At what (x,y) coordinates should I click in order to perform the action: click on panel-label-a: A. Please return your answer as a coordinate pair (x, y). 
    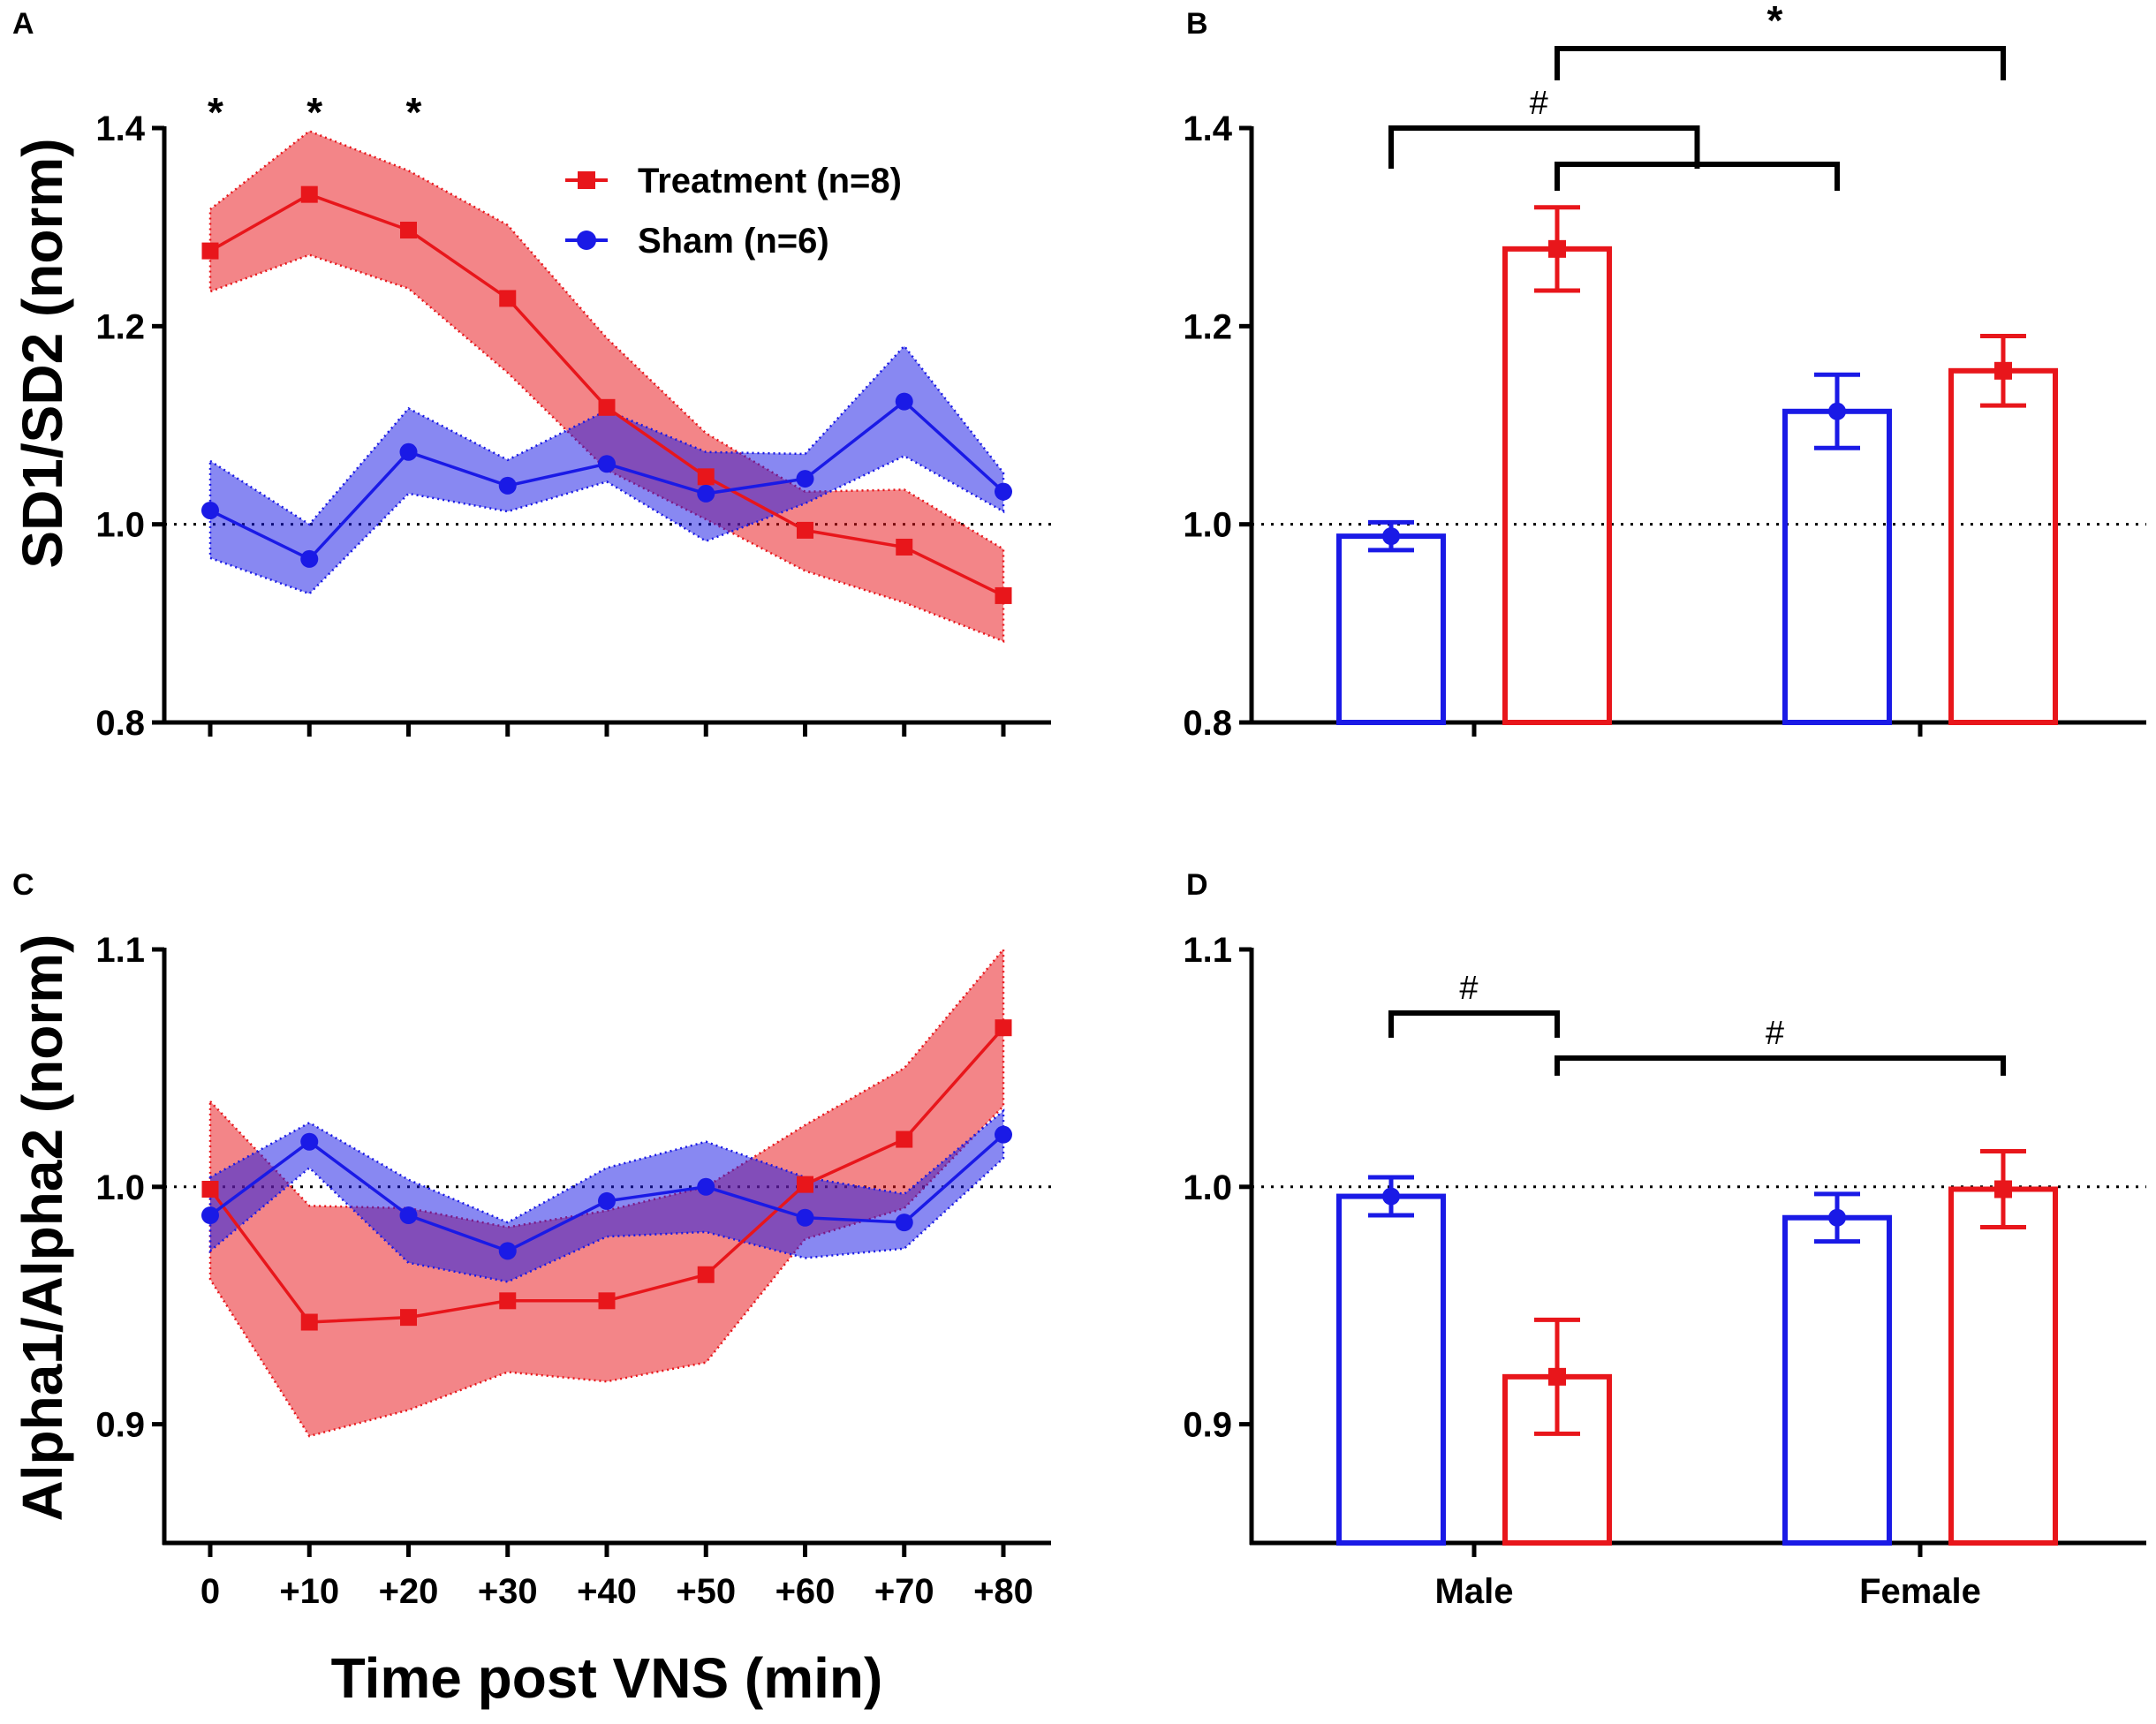
    Looking at the image, I should click on (23, 24).